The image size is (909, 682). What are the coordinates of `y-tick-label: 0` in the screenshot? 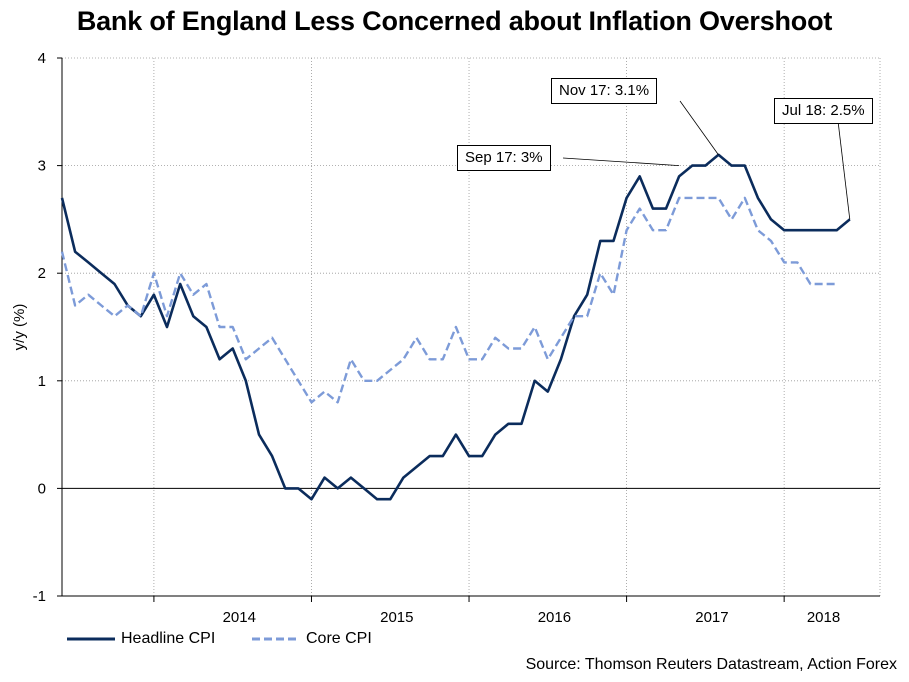 It's located at (42, 488).